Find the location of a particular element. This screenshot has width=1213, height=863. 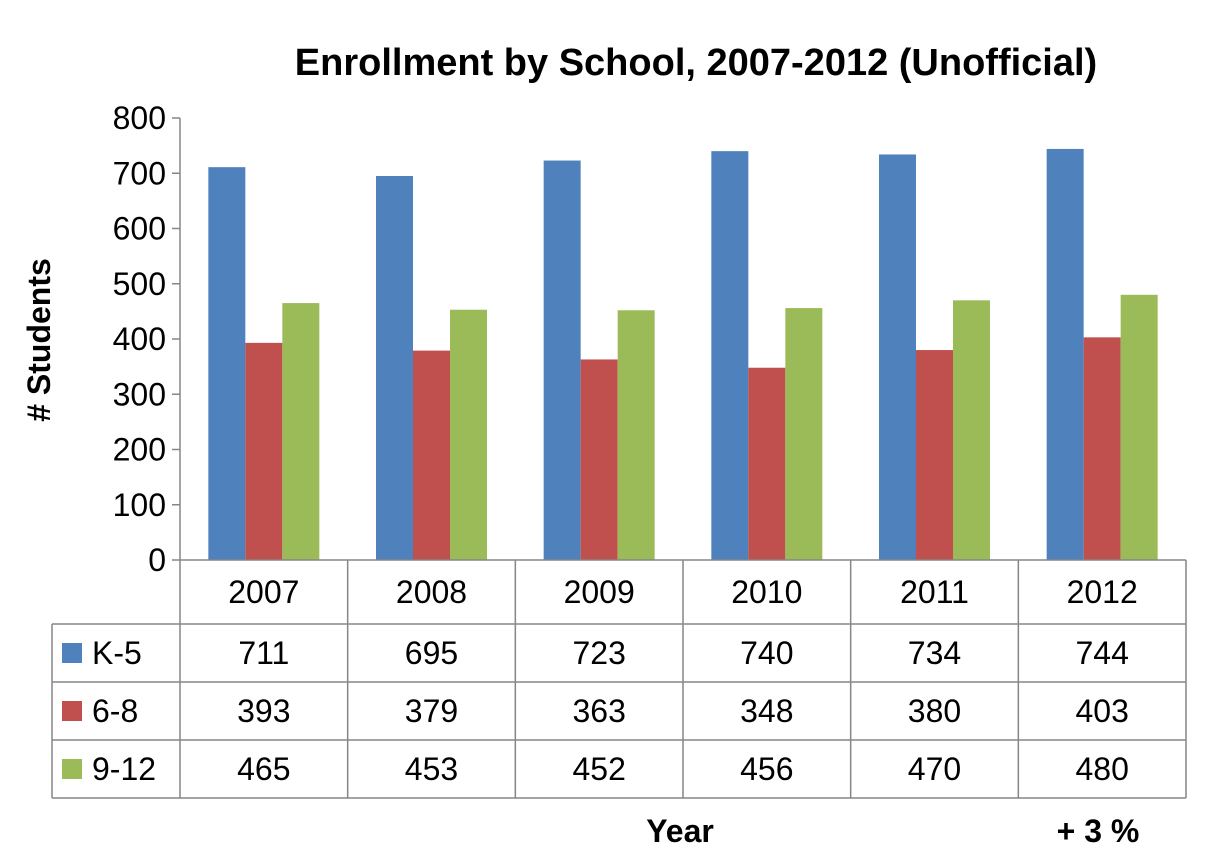

growth-annotation: + 3 % is located at coordinates (1098, 831).